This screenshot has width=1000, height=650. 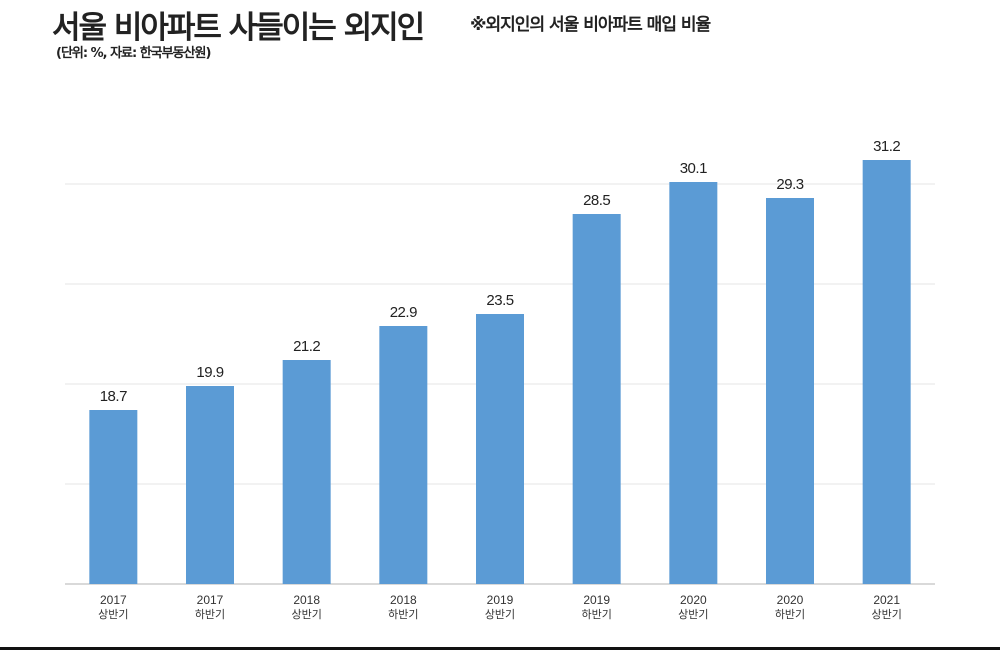 What do you see at coordinates (499, 300) in the screenshot?
I see `data-label: 23.5` at bounding box center [499, 300].